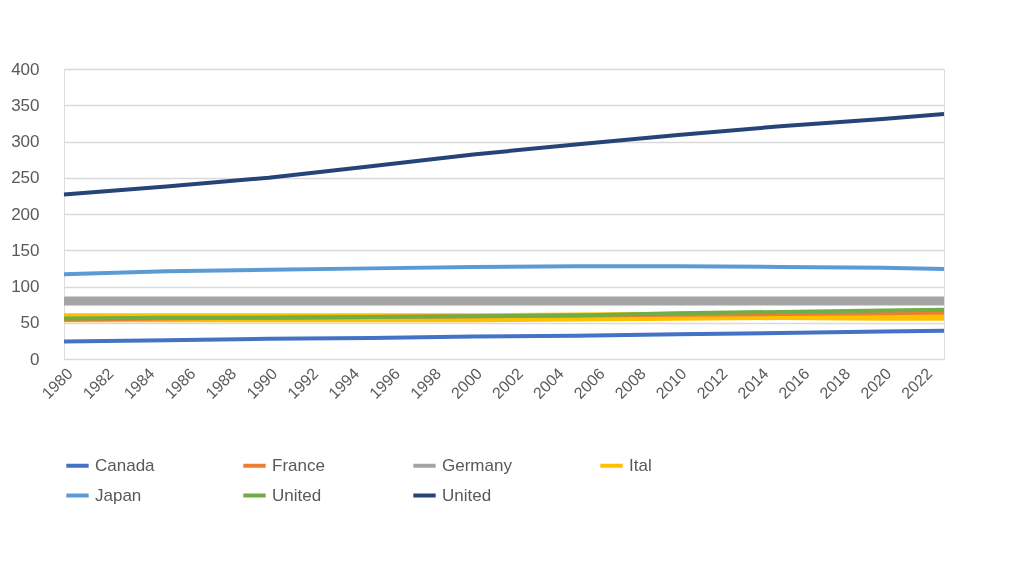 The width and height of the screenshot is (1014, 582). What do you see at coordinates (25, 69) in the screenshot?
I see `y-tick-label: 400` at bounding box center [25, 69].